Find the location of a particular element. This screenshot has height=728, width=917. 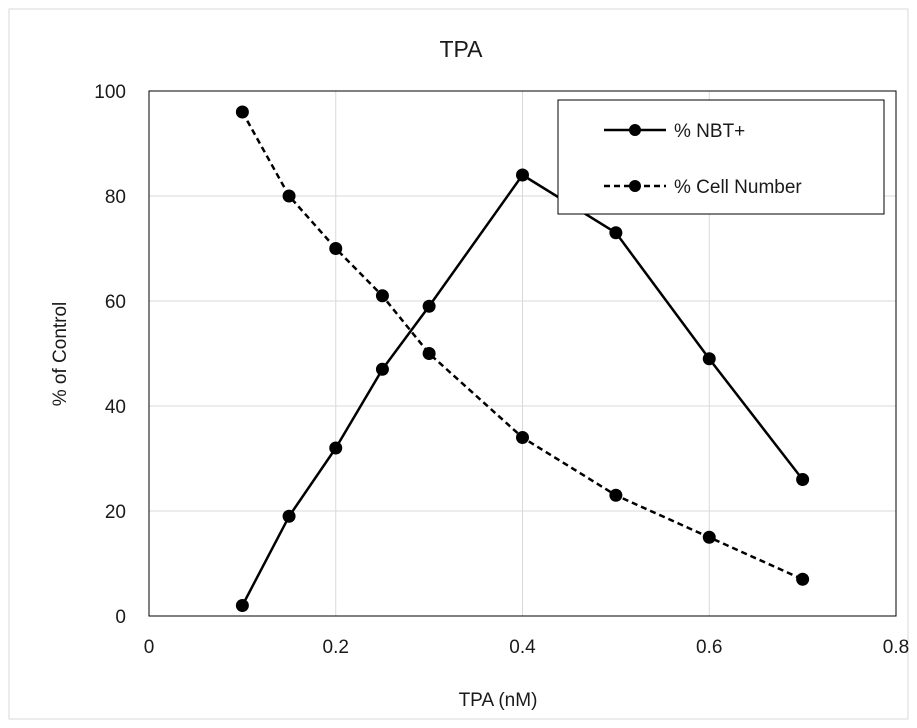

x-axis-title: TPA (nM) is located at coordinates (498, 700).